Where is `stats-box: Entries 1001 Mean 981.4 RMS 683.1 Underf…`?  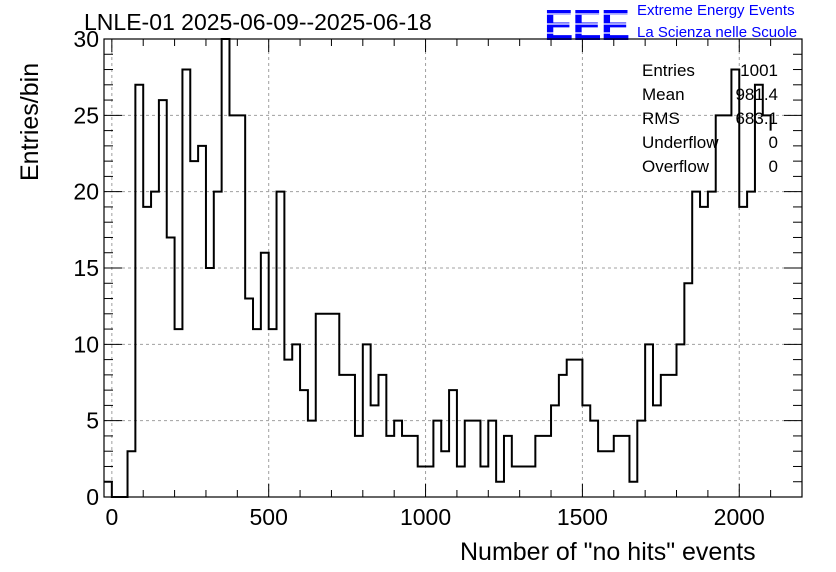 stats-box: Entries 1001 Mean 981.4 RMS 683.1 Underf… is located at coordinates (710, 119).